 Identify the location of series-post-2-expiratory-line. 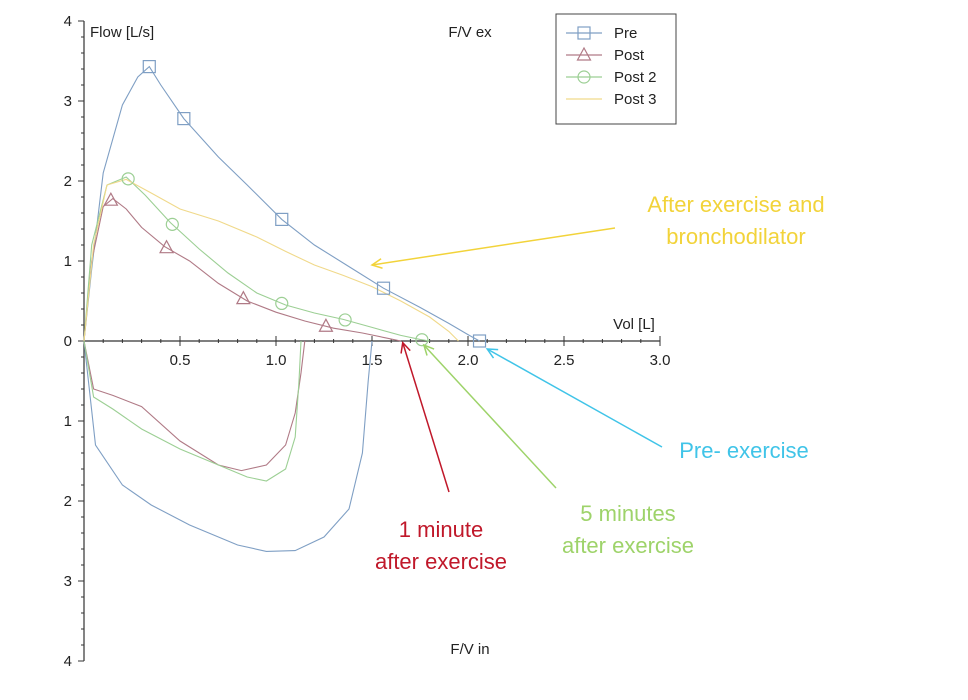
(256, 259).